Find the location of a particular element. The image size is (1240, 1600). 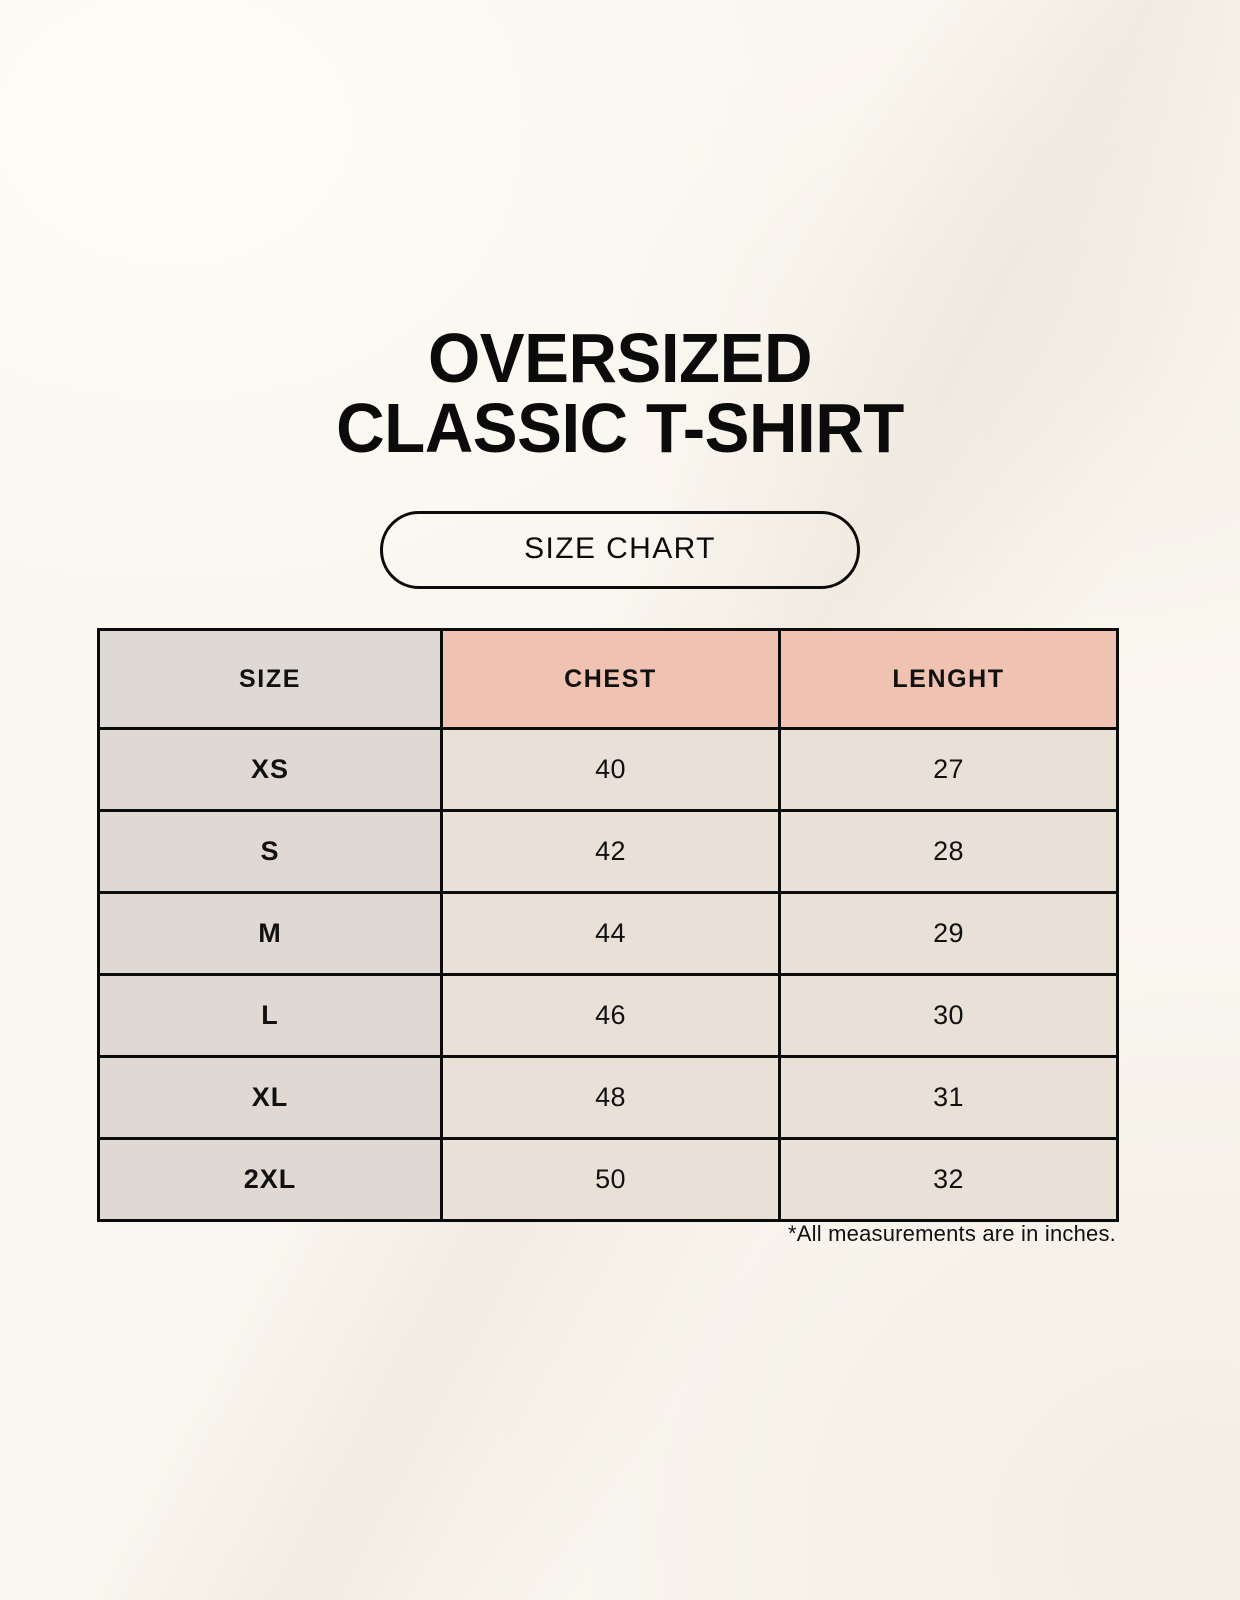

size-chart-badge-wrap: SIZE CHART is located at coordinates (620, 550).